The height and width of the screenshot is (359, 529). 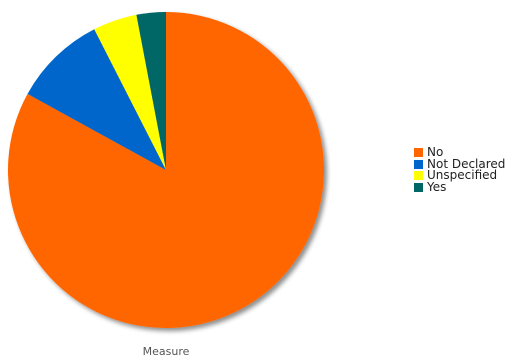 I want to click on legend-label: Not Declared, so click(x=466, y=163).